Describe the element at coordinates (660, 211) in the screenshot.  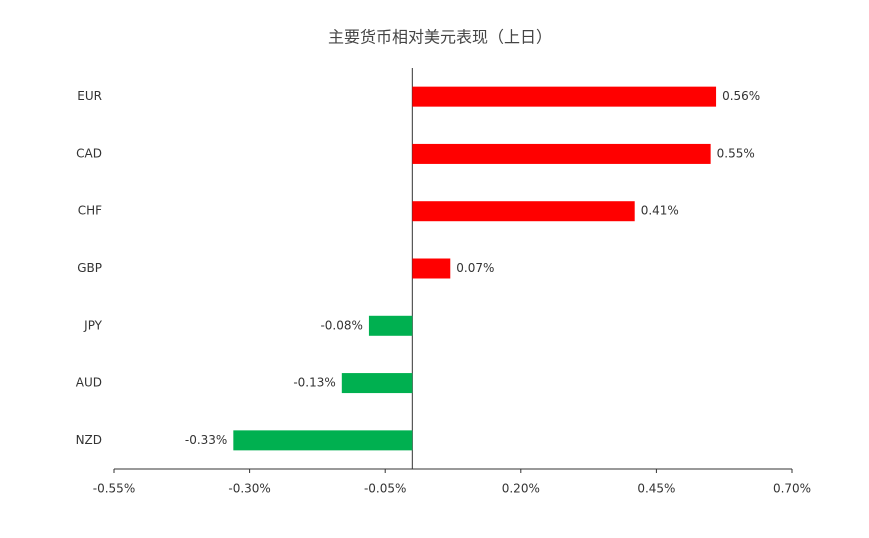
I see `value-label: 0.41%` at that location.